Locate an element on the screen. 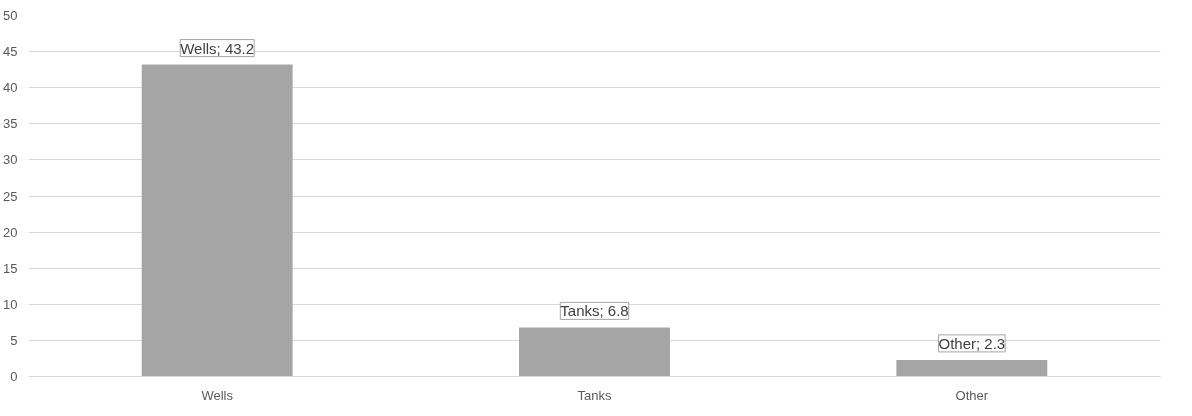 The image size is (1192, 416). data-label: Other; 2.3 is located at coordinates (972, 343).